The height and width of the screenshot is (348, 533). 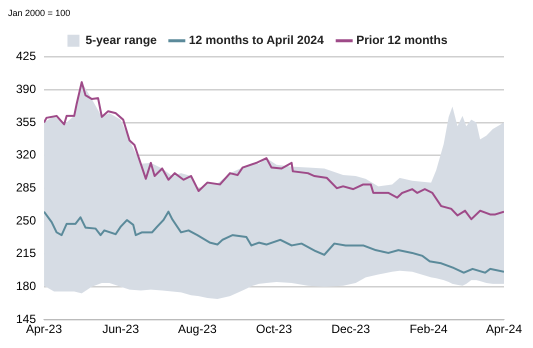 I want to click on y-tick-label: 250, so click(x=26, y=220).